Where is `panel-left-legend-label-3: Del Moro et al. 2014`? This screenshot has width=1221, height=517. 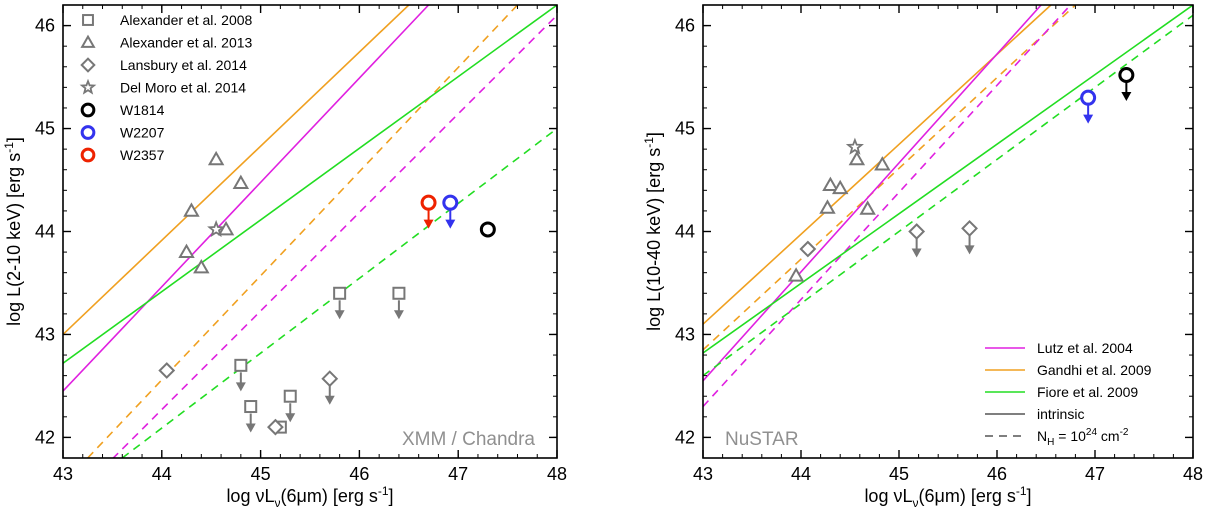 panel-left-legend-label-3: Del Moro et al. 2014 is located at coordinates (183, 88).